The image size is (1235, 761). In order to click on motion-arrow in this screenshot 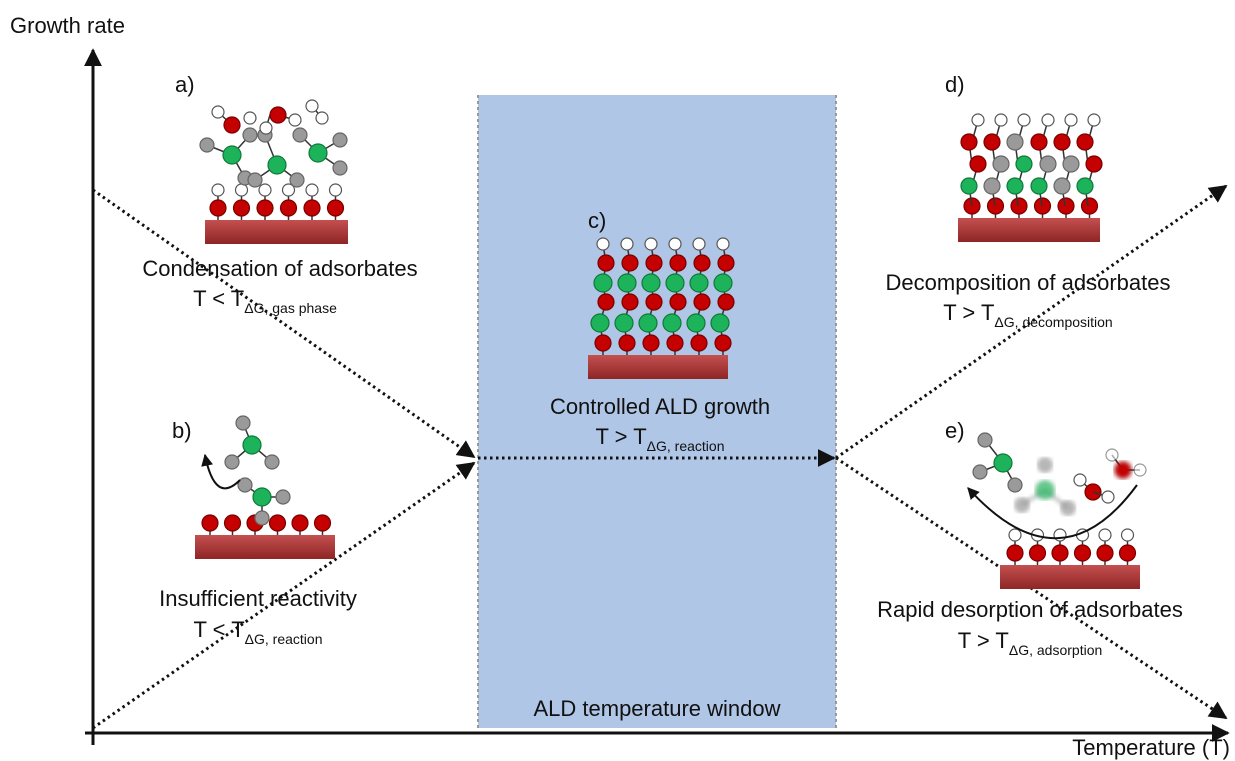, I will do `click(221, 471)`.